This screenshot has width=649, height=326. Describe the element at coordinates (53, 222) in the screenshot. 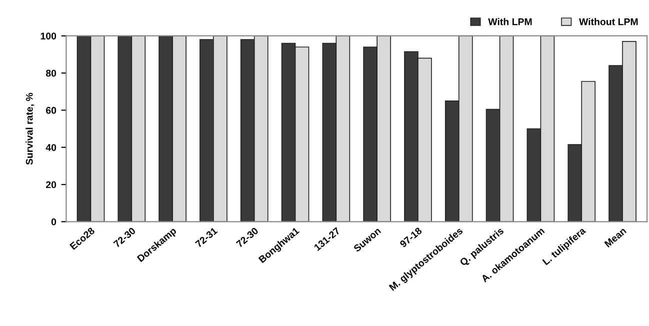

I see `y-tick-label: 0` at that location.